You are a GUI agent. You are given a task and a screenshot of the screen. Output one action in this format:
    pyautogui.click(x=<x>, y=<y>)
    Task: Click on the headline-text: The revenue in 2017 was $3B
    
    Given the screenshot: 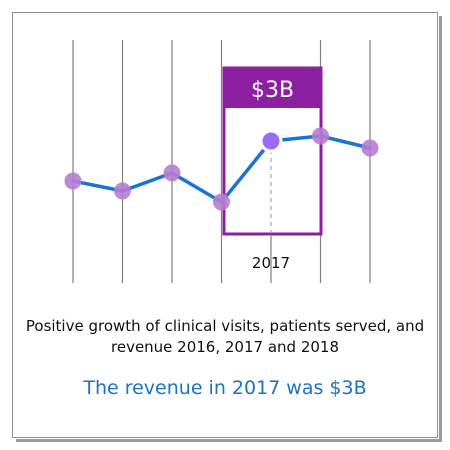 What is the action you would take?
    pyautogui.click(x=225, y=388)
    